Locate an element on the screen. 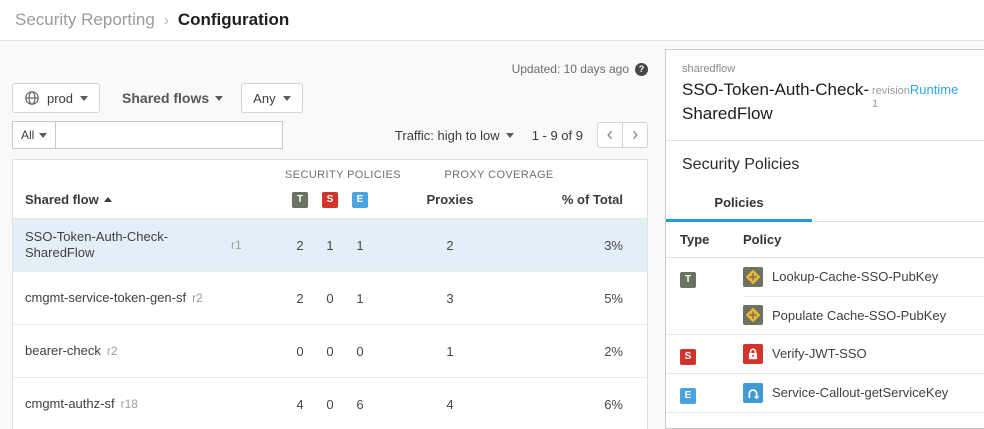  traffic-sort-label: Traffic: high to low is located at coordinates (447, 135).